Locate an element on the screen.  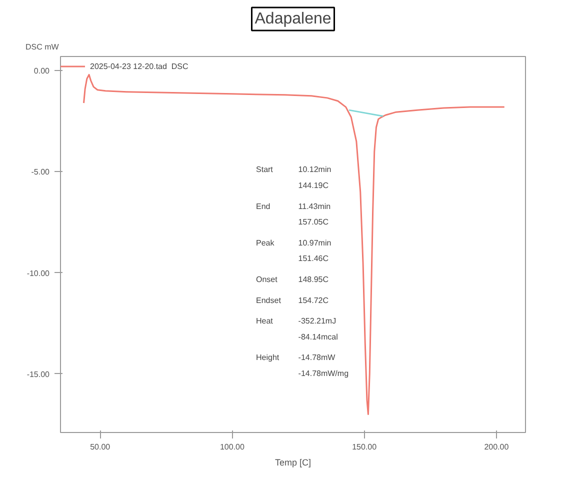
text: Heat -352.21mJ -84.14mcal is located at coordinates (297, 329).